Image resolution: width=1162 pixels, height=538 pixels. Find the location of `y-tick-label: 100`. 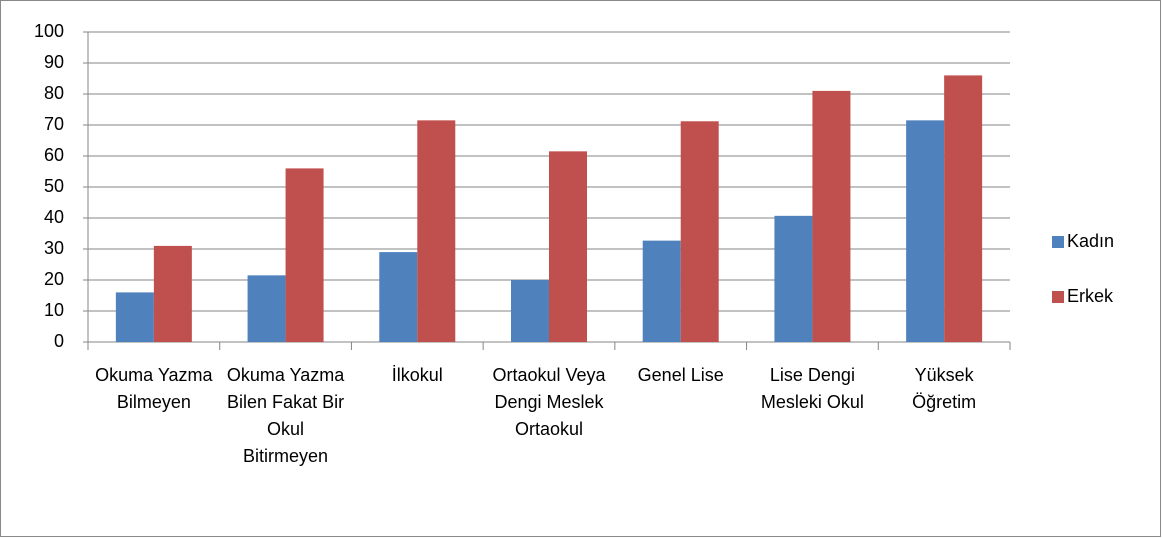

y-tick-label: 100 is located at coordinates (49, 31).